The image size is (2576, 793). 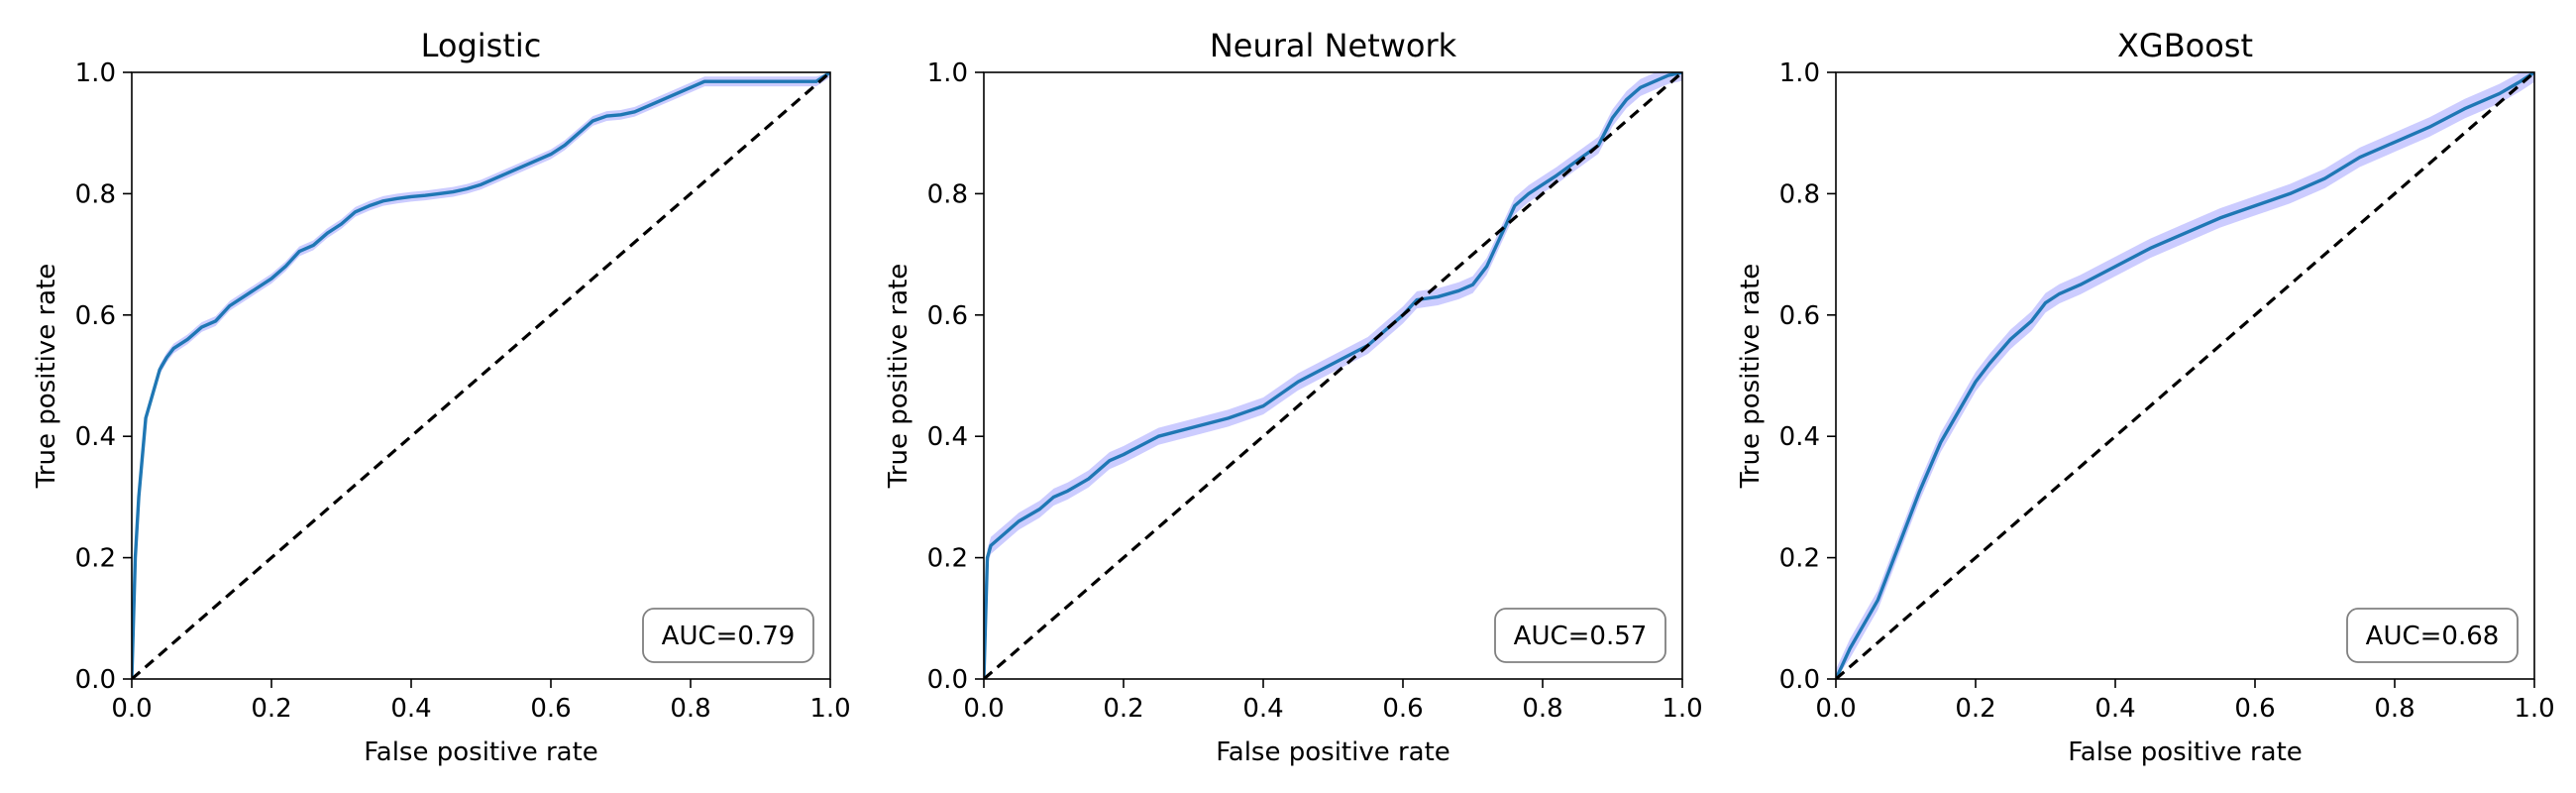 I want to click on auc-annotation-text: AUC=0.79, so click(x=729, y=636).